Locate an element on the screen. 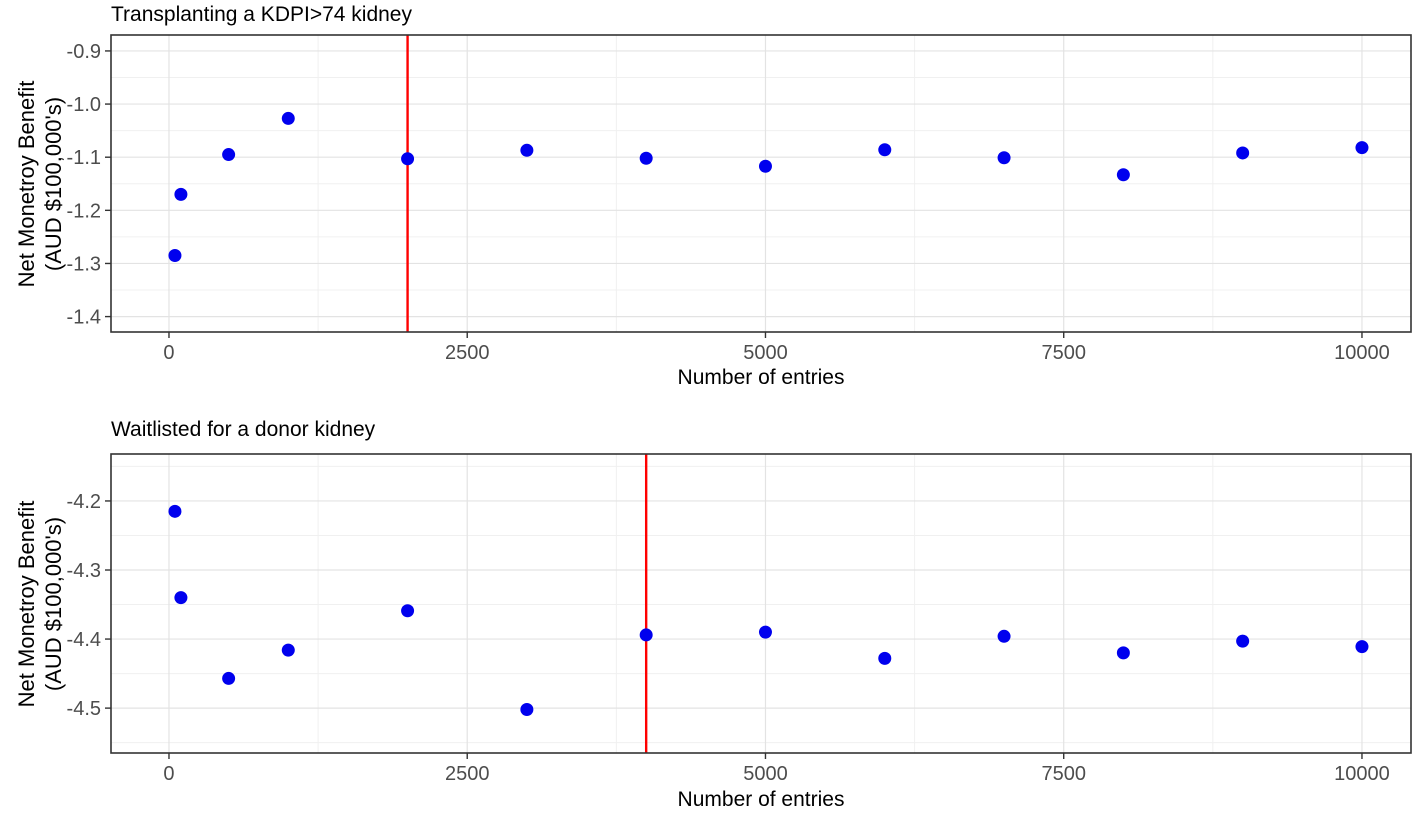 The width and height of the screenshot is (1418, 818). y-tick-label: -4.3 is located at coordinates (84, 571).